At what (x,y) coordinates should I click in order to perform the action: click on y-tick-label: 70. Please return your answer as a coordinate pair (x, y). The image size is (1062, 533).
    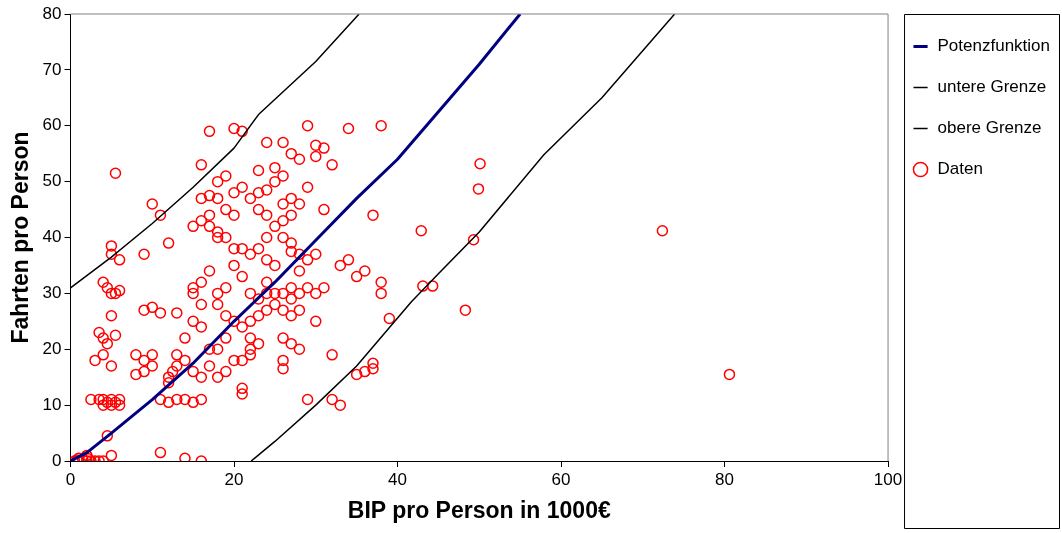
    Looking at the image, I should click on (52, 69).